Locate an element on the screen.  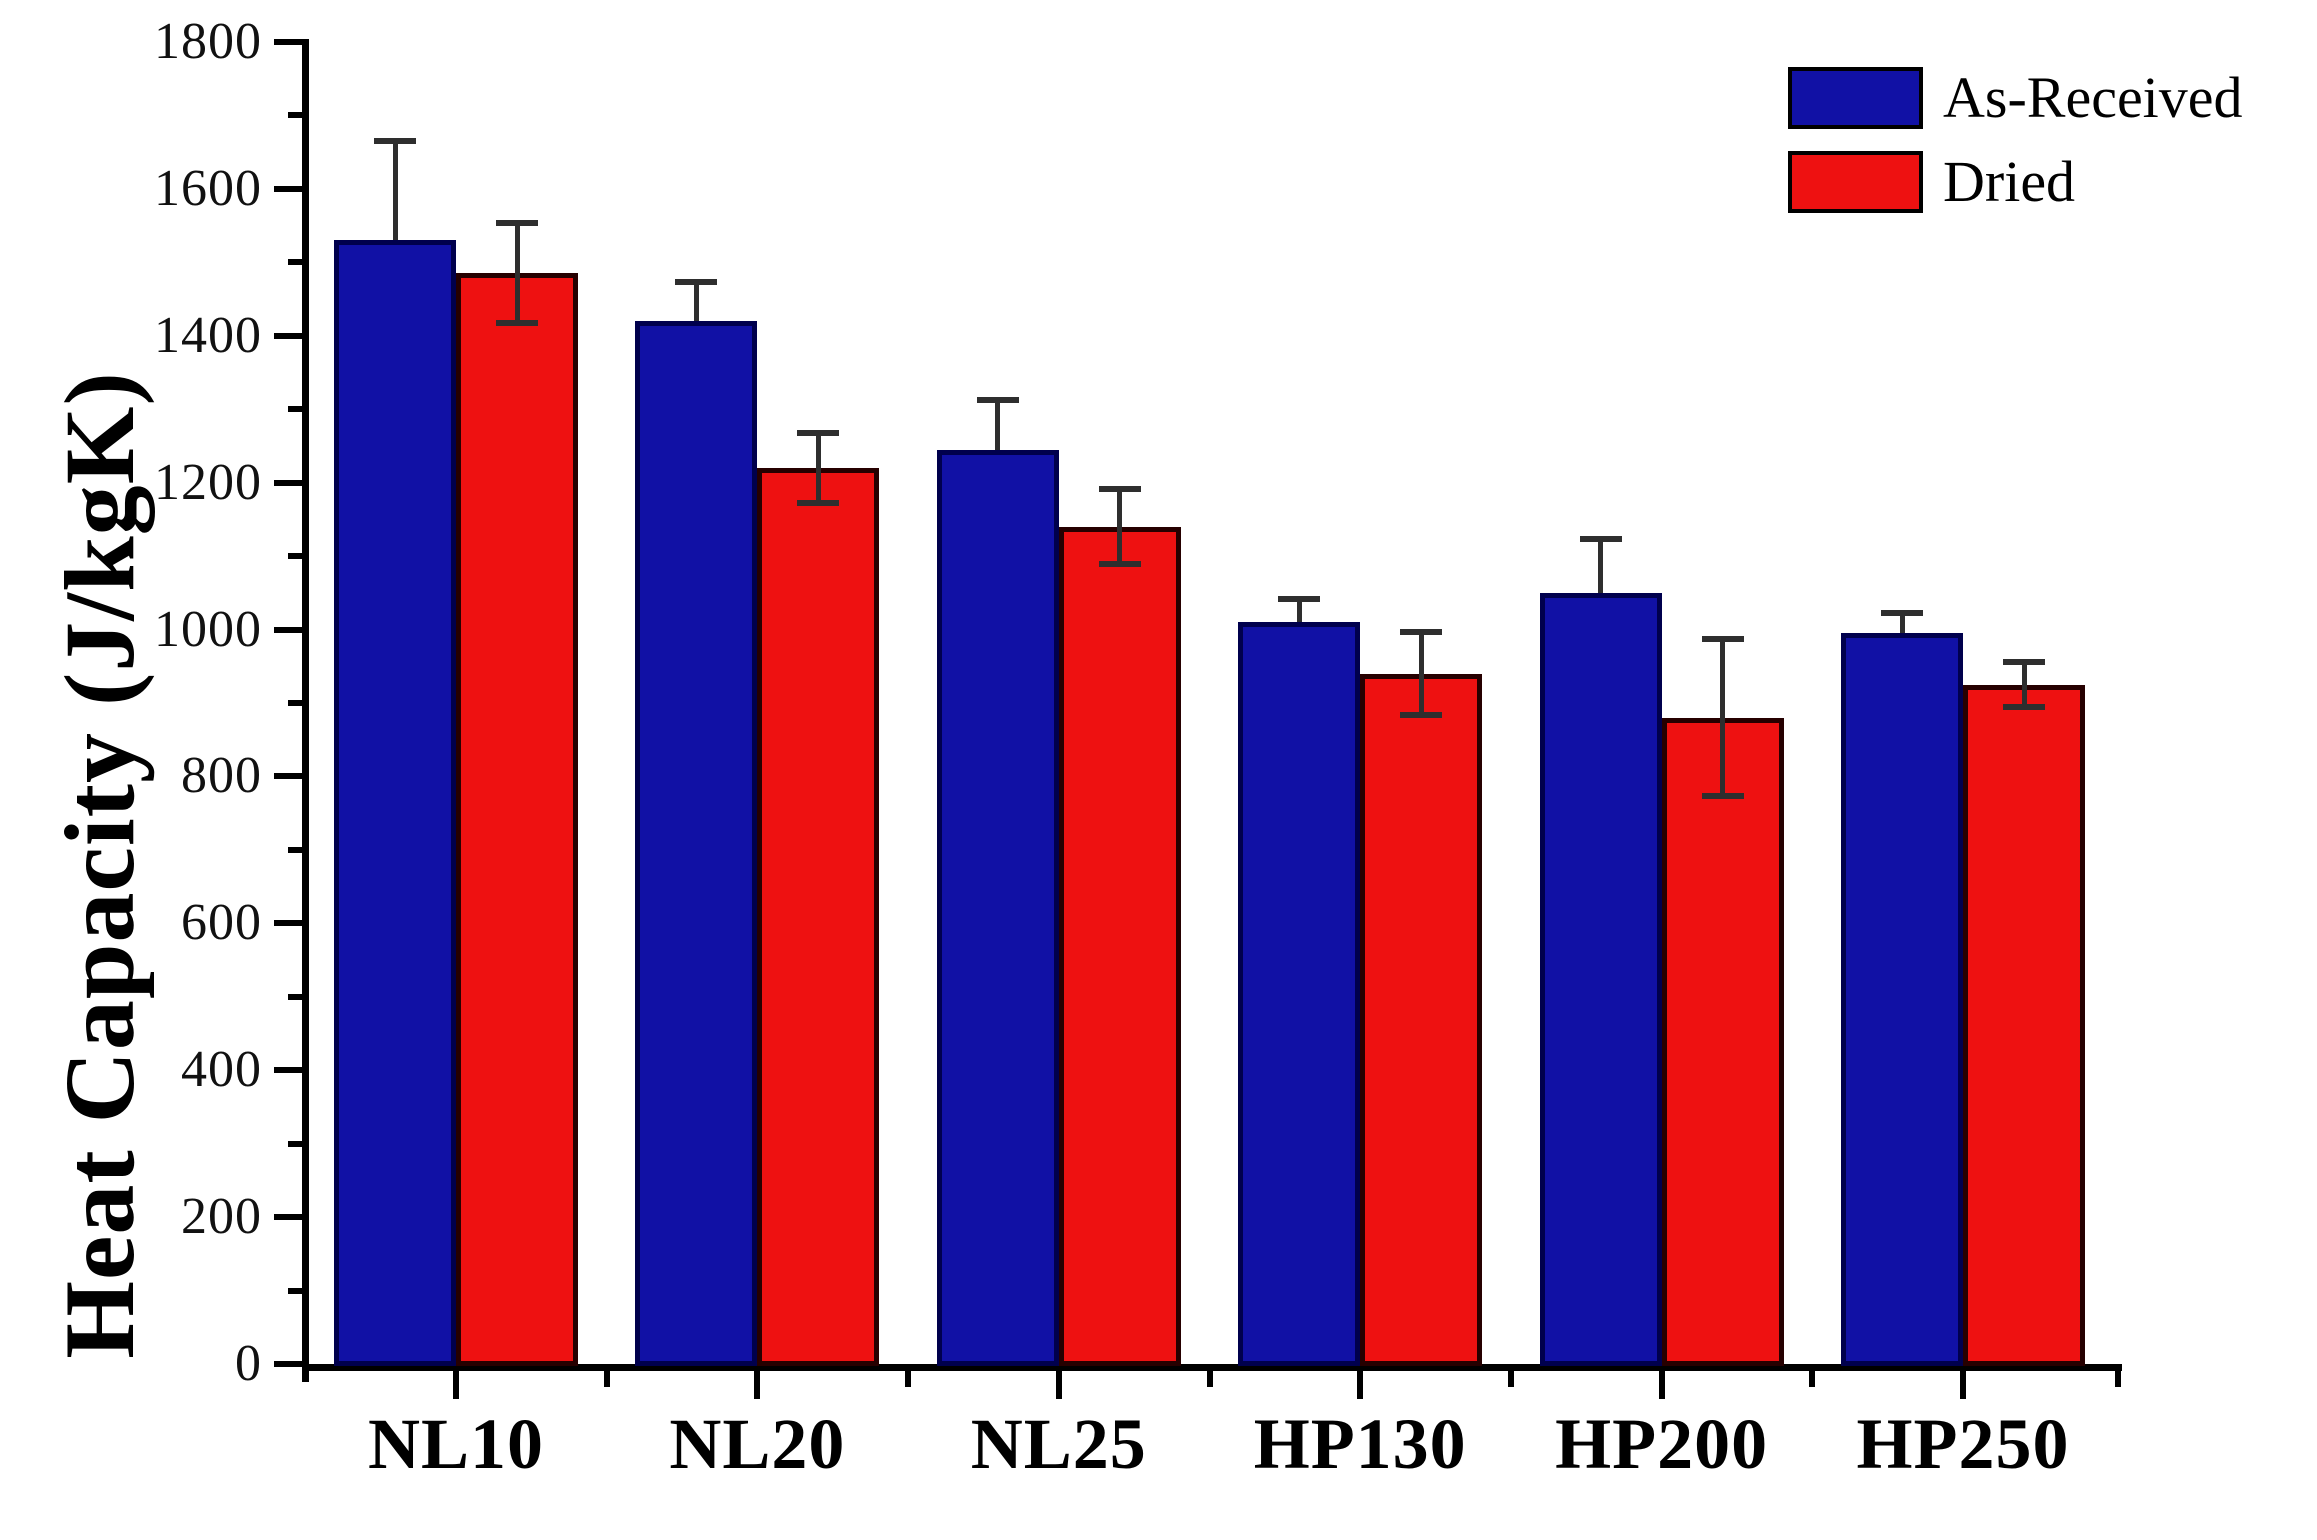
bar-NL20-as-received is located at coordinates (696, 843).